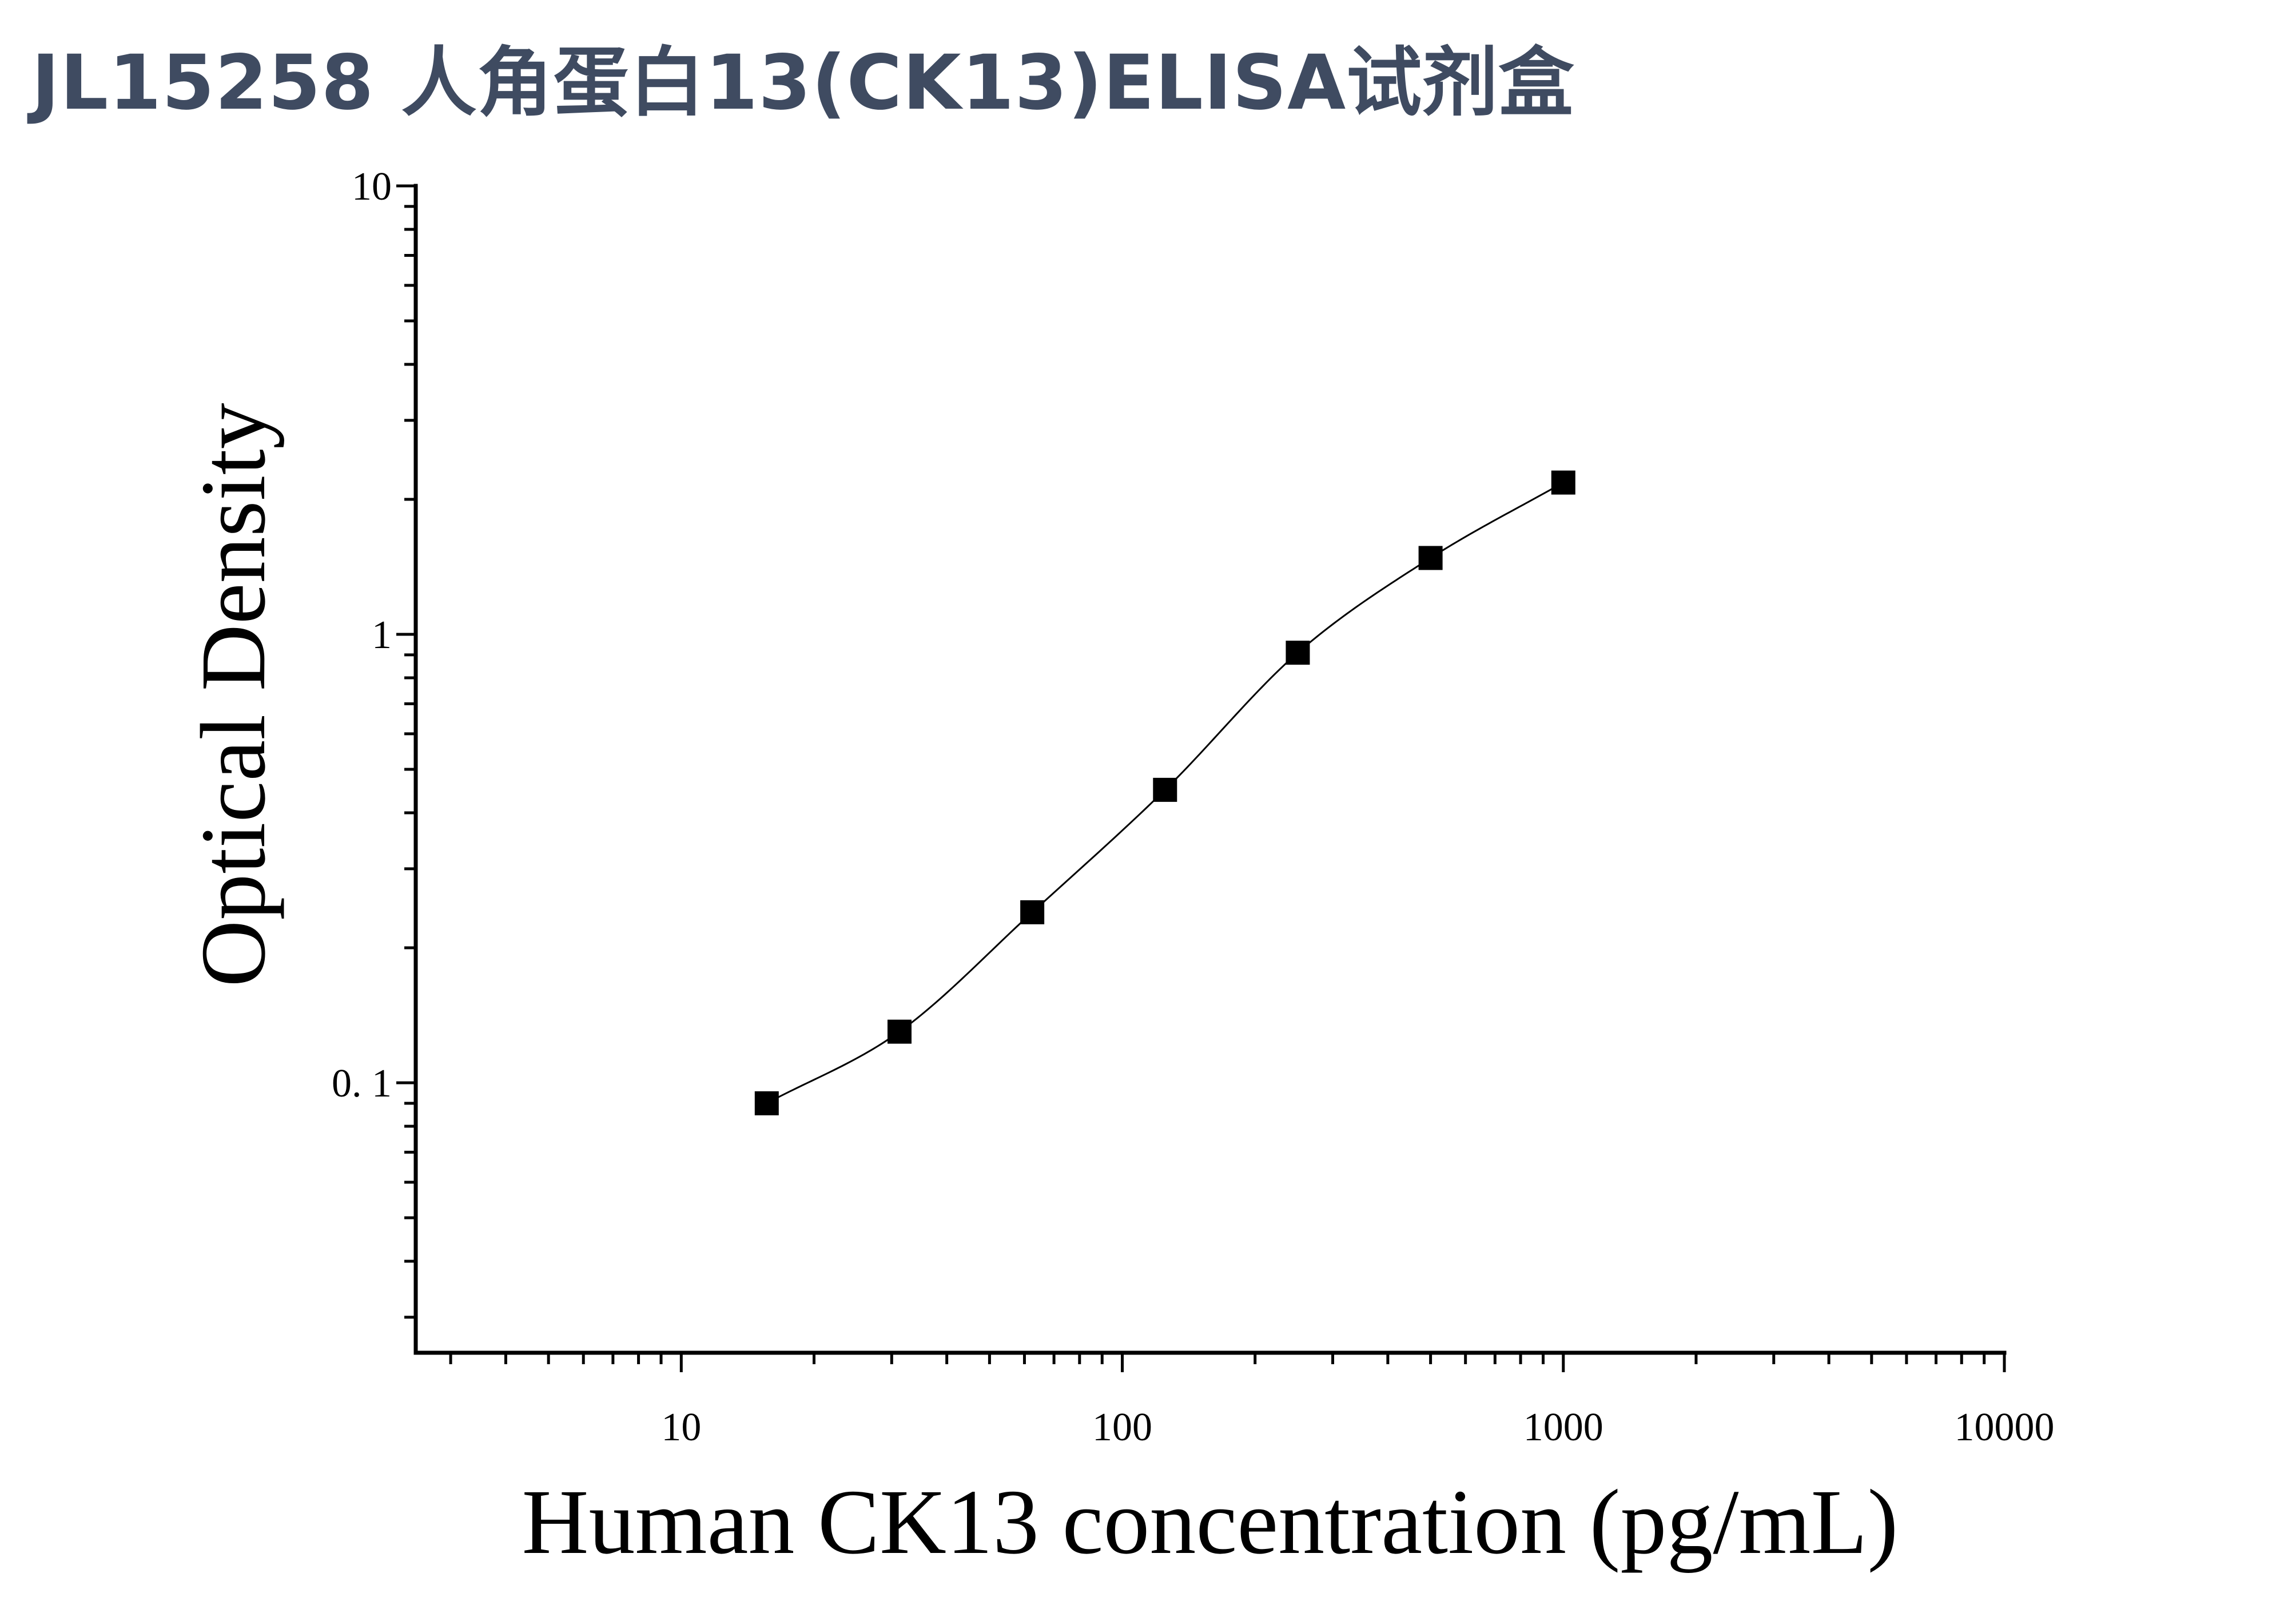  What do you see at coordinates (2005, 1427) in the screenshot?
I see `x-tick-label: 10000` at bounding box center [2005, 1427].